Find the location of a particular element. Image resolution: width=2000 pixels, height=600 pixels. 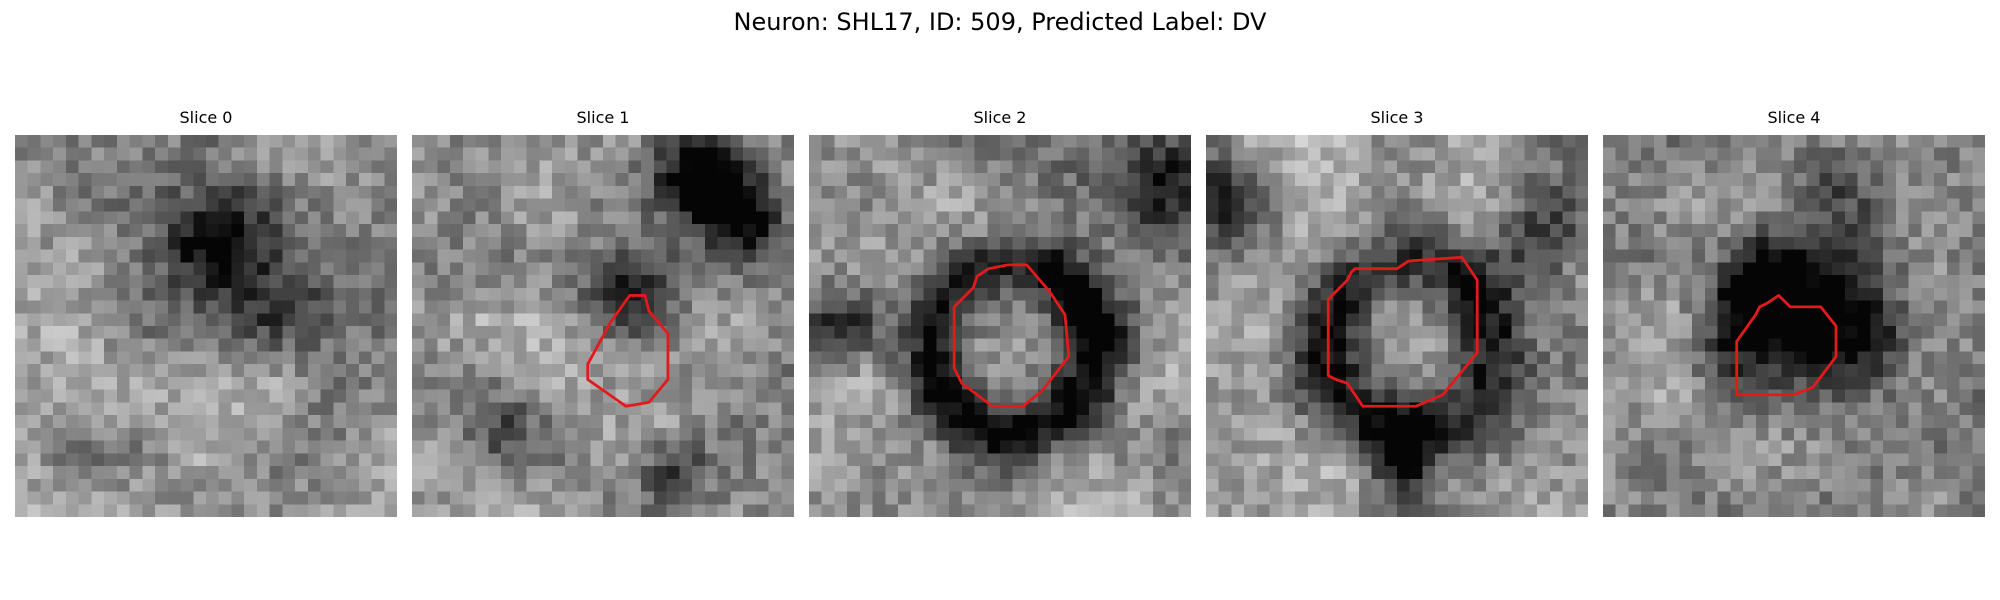

slice-title: Slice 2 is located at coordinates (1000, 117).